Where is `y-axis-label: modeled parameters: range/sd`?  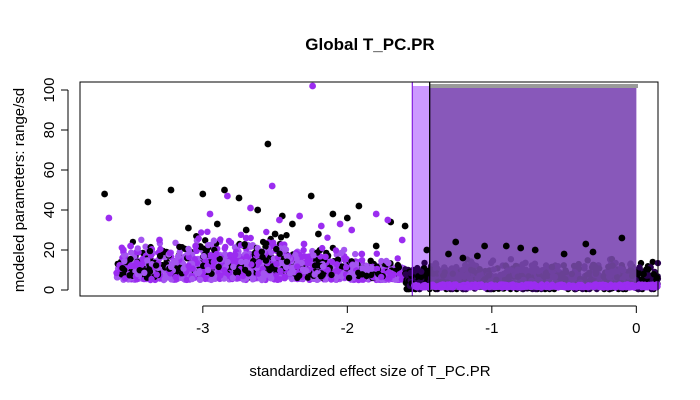
y-axis-label: modeled parameters: range/sd is located at coordinates (19, 190).